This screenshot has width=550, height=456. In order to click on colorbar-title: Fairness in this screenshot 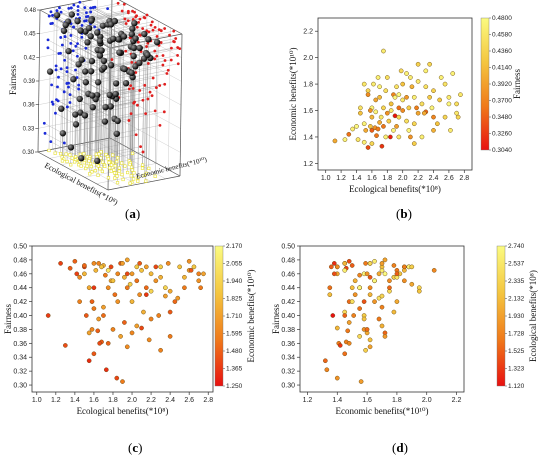, I will do `click(517, 84)`.